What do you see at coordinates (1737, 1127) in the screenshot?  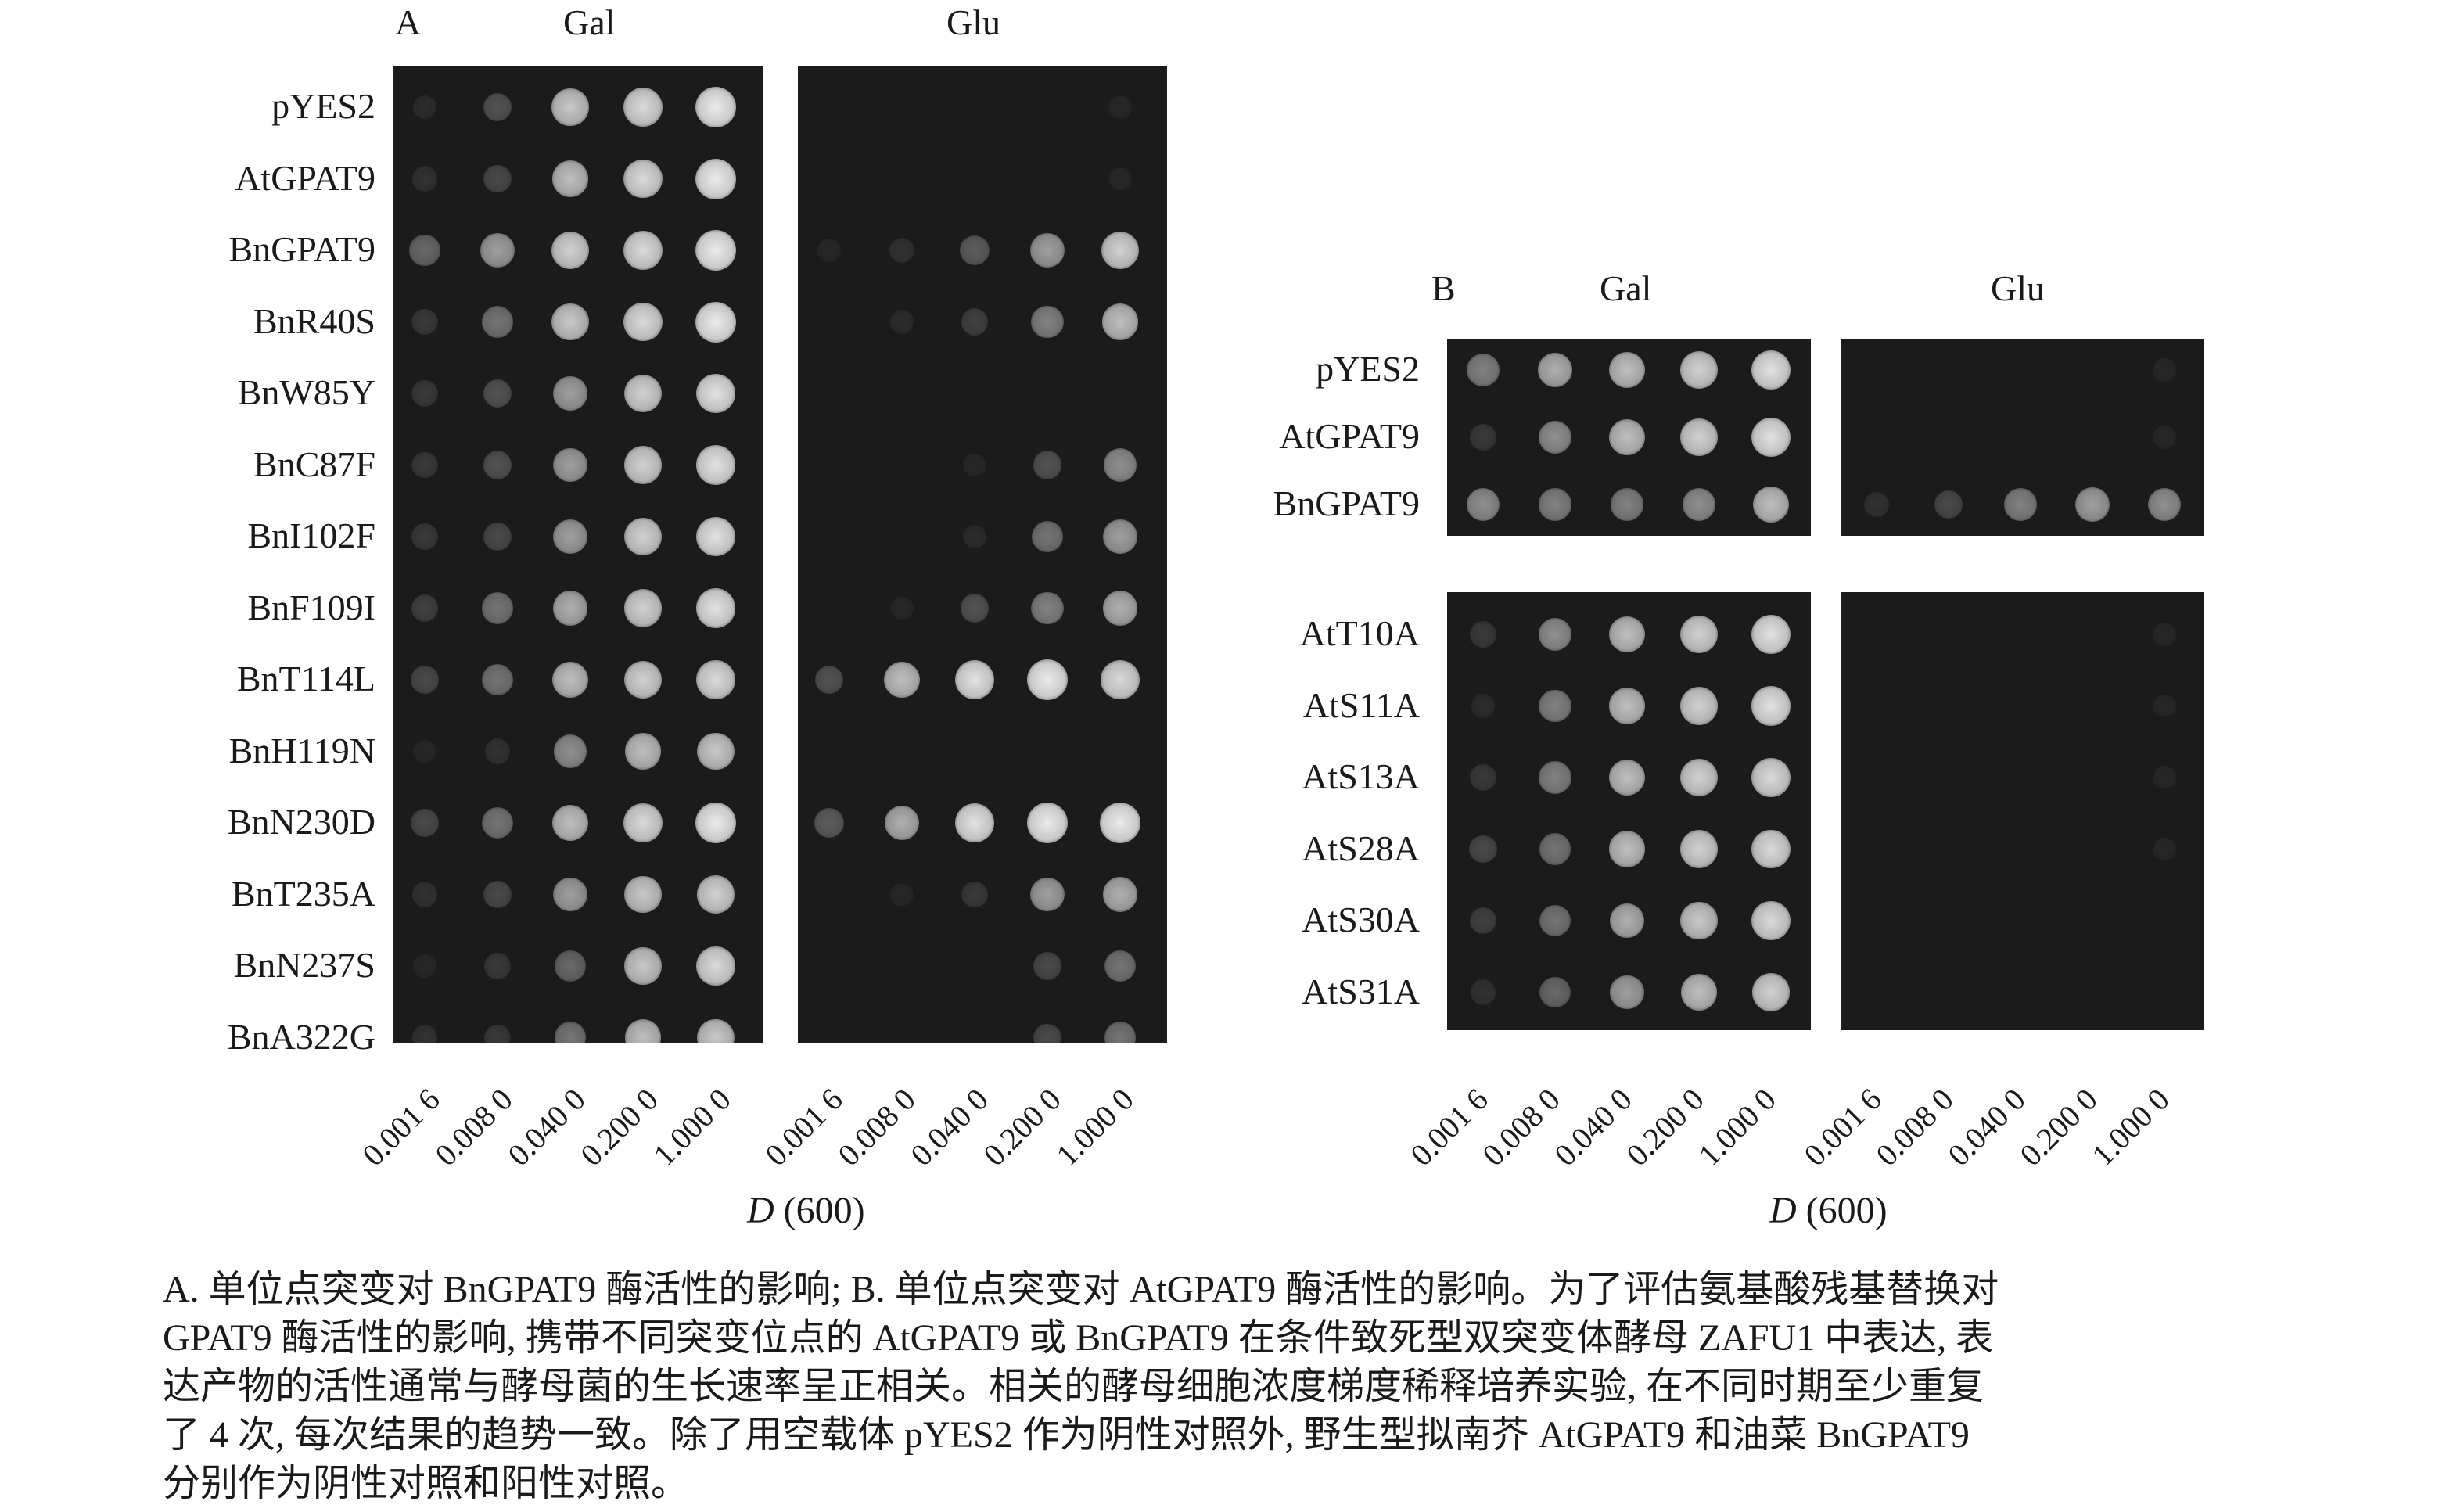 I see `dilution-tick-label: 1.000 0` at bounding box center [1737, 1127].